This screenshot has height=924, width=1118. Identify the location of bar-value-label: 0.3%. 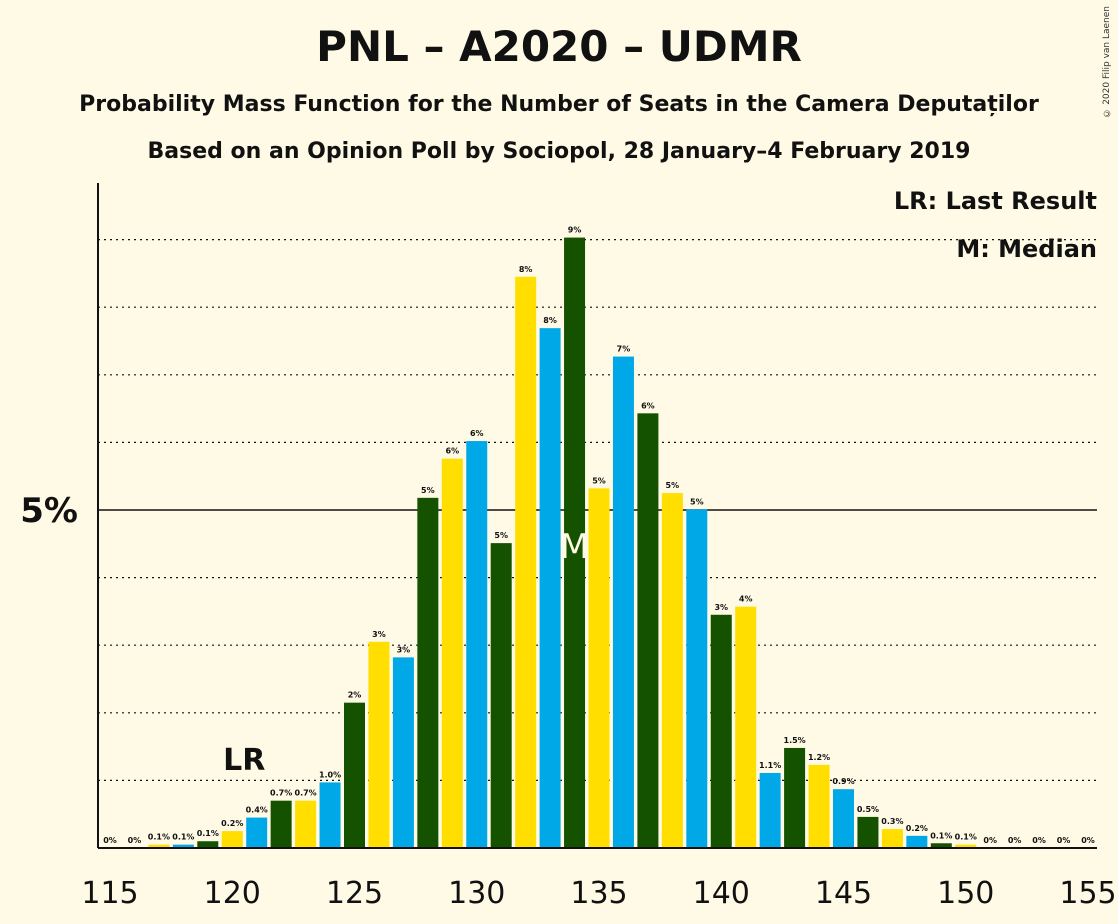
(892, 821).